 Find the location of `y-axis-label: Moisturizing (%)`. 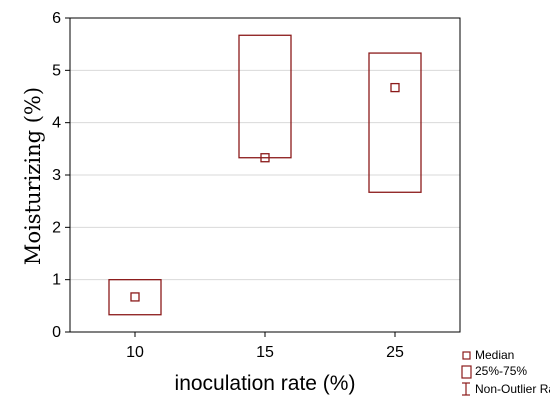

y-axis-label: Moisturizing (%) is located at coordinates (33, 176).